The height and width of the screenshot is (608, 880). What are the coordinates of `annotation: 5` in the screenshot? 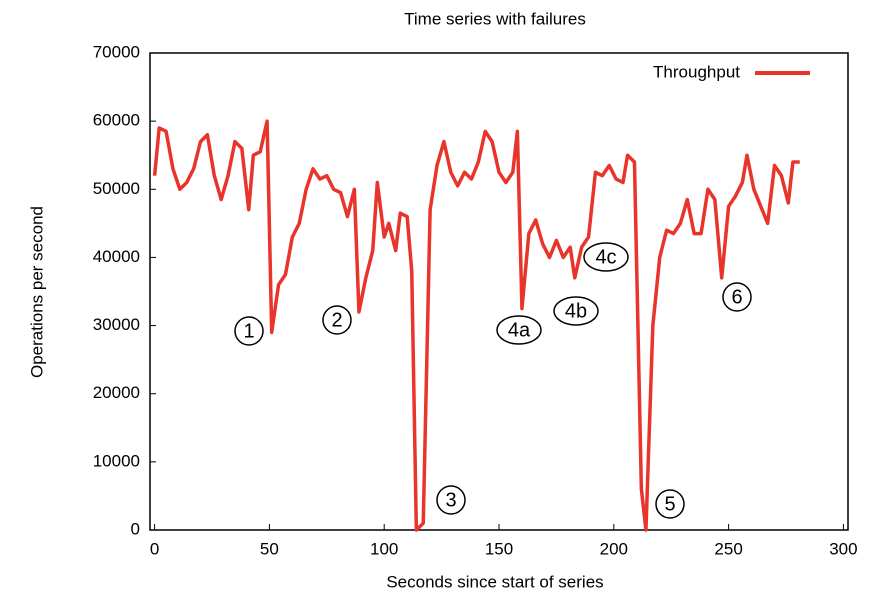 It's located at (669, 504).